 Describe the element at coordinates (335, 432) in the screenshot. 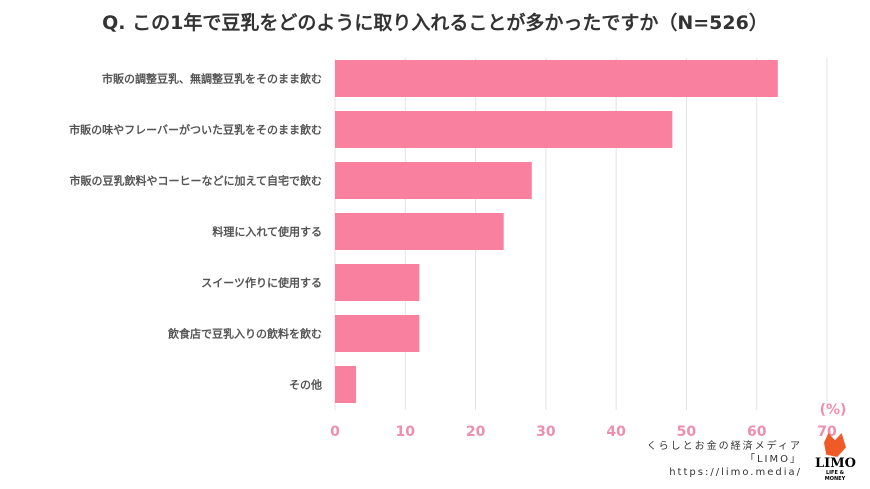

I see `x-tick-label: 0` at that location.